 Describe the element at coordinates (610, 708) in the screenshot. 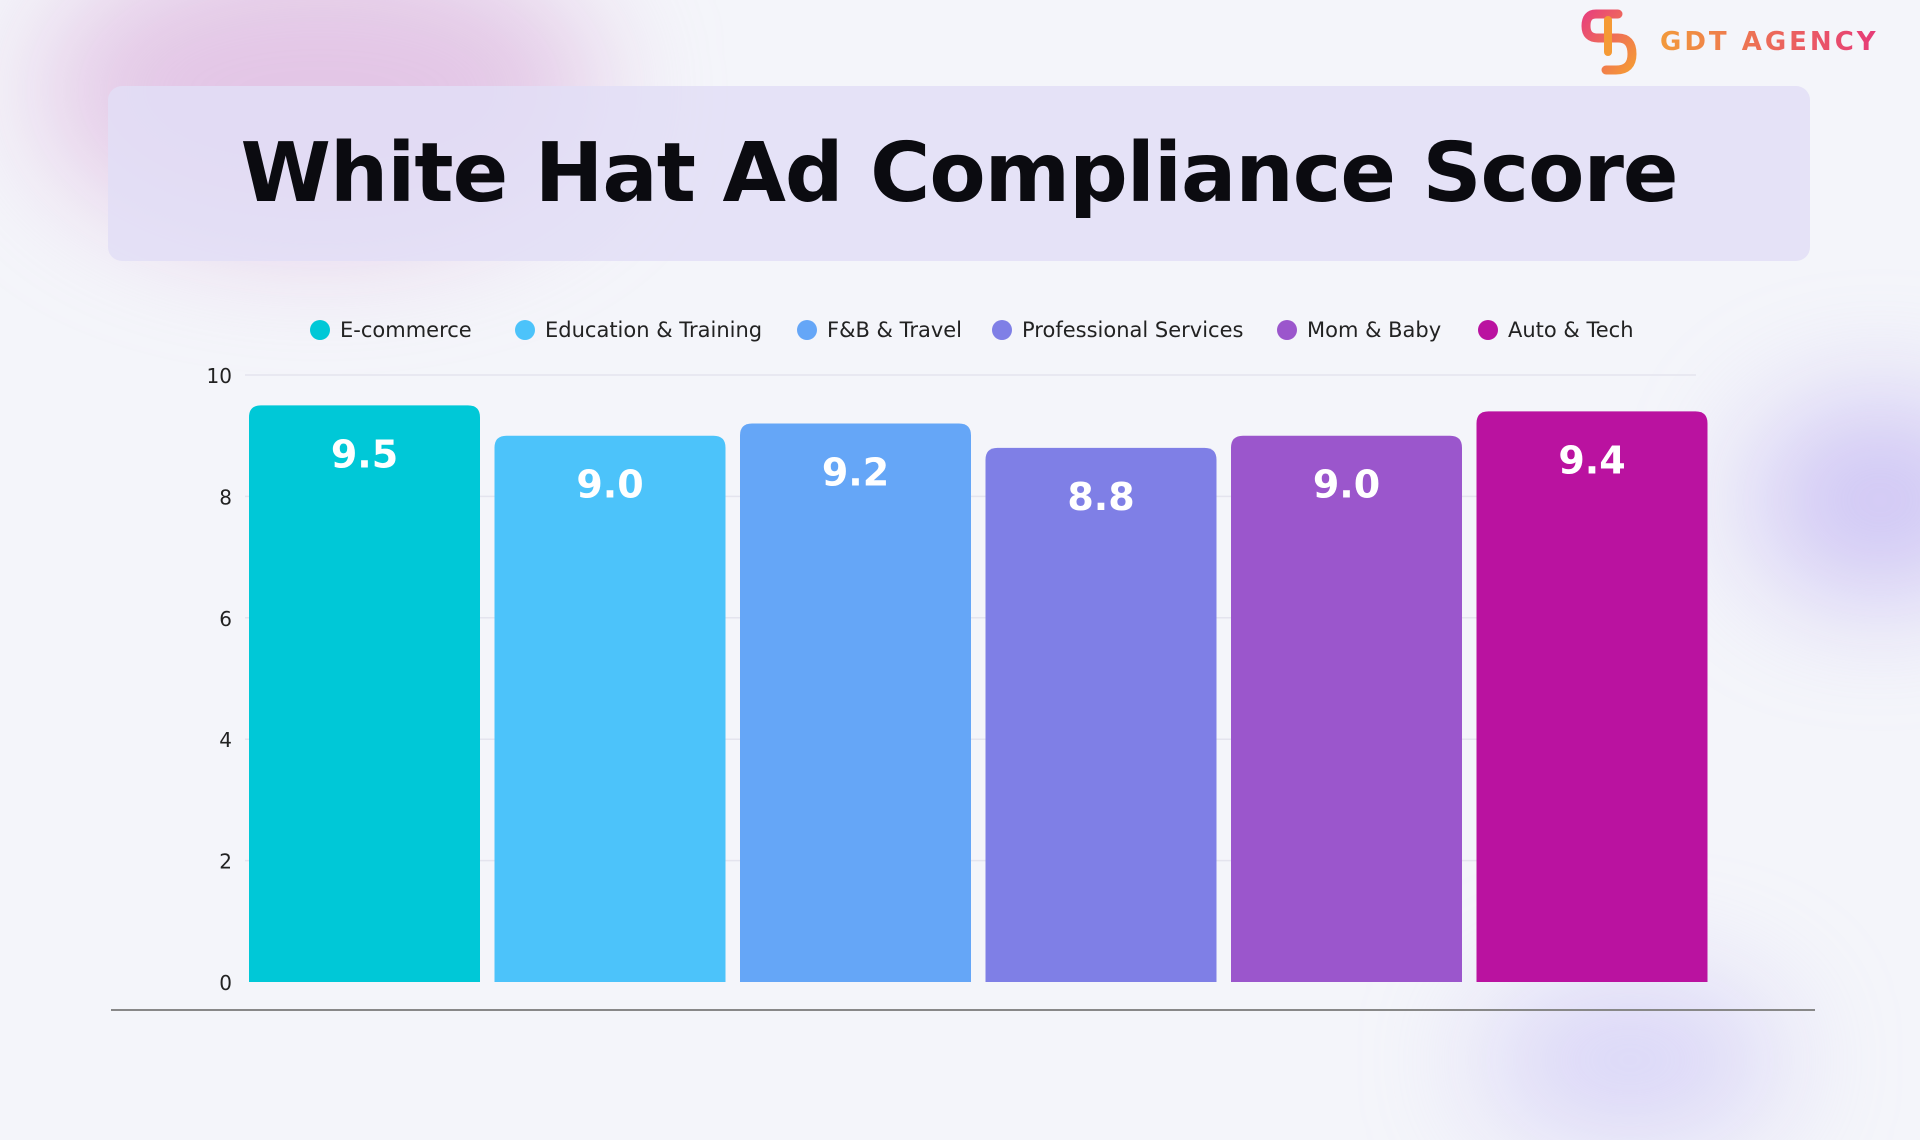

I see `bar-education-training` at that location.